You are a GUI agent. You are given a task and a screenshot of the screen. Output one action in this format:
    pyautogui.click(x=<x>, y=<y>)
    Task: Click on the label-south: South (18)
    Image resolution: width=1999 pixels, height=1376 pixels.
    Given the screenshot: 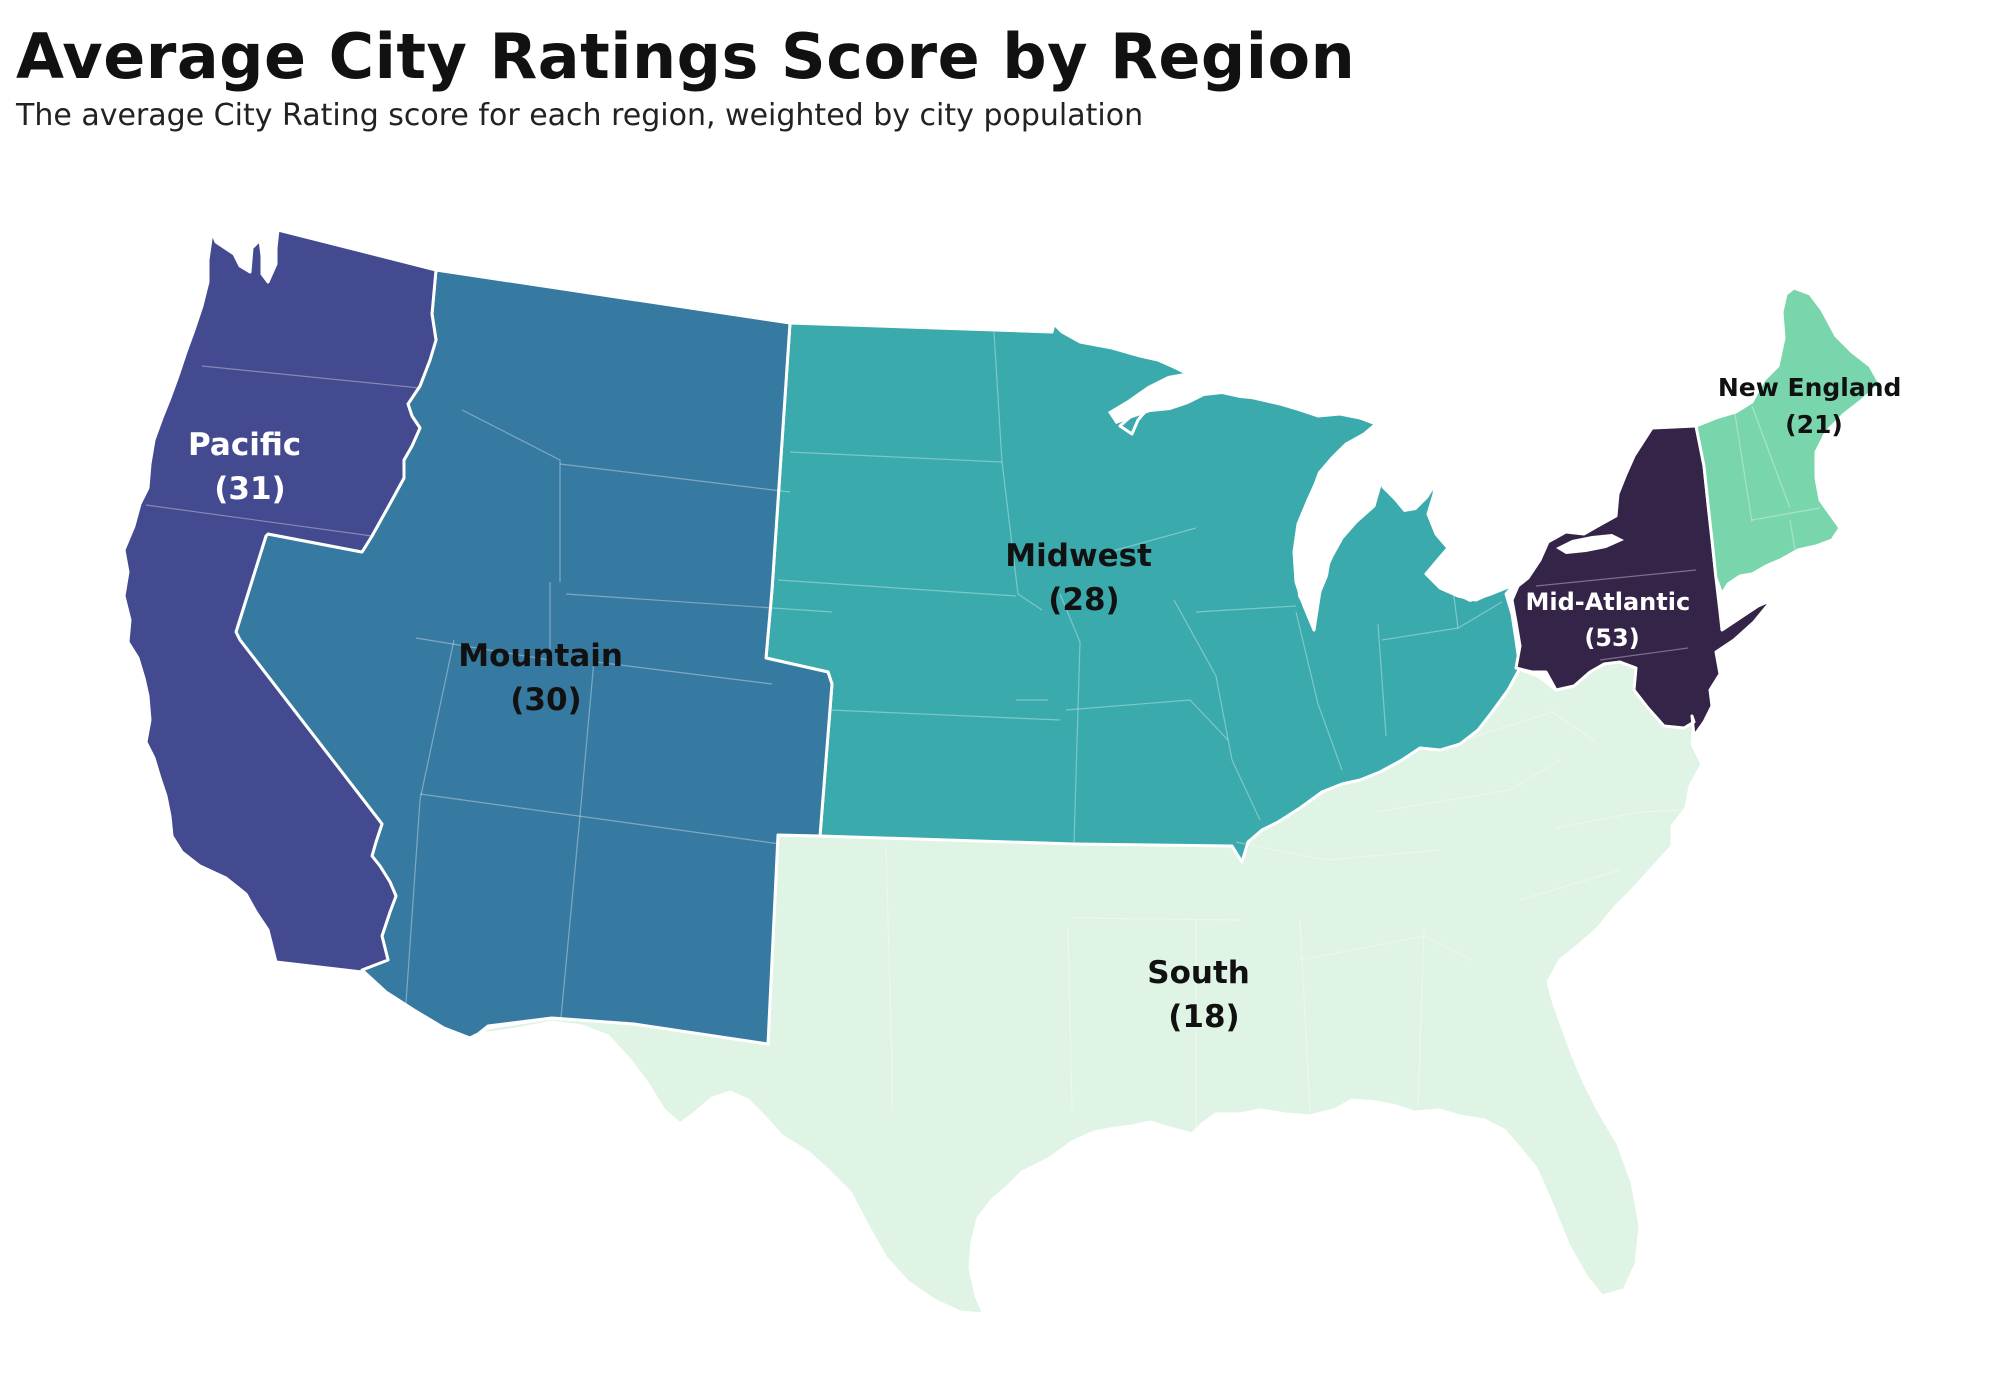 What is the action you would take?
    pyautogui.click(x=1203, y=995)
    